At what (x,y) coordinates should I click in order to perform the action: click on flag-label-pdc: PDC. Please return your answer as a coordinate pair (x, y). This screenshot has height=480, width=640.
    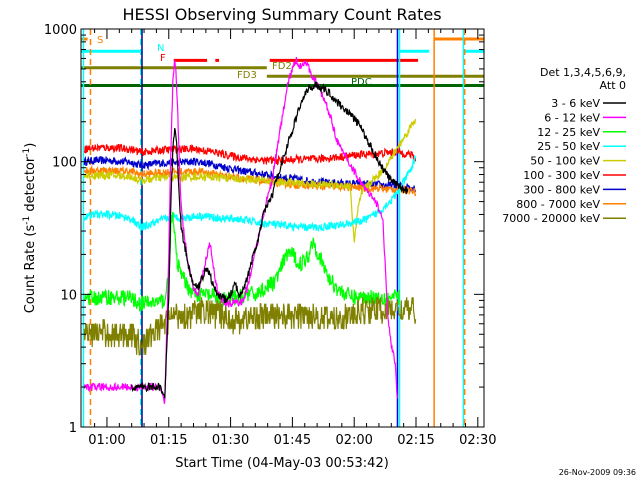
    Looking at the image, I should click on (361, 82).